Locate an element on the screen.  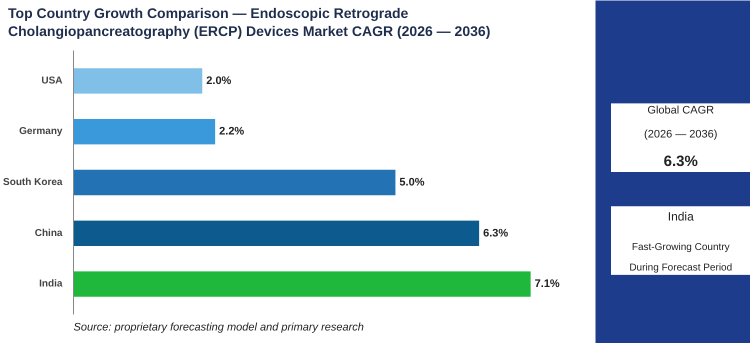
y-tick-label: China is located at coordinates (48, 233).